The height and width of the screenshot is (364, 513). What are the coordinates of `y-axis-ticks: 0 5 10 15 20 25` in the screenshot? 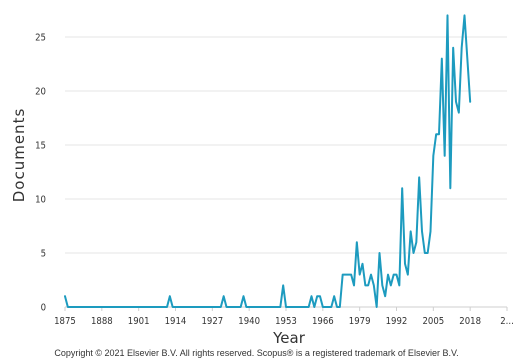 It's located at (40, 173).